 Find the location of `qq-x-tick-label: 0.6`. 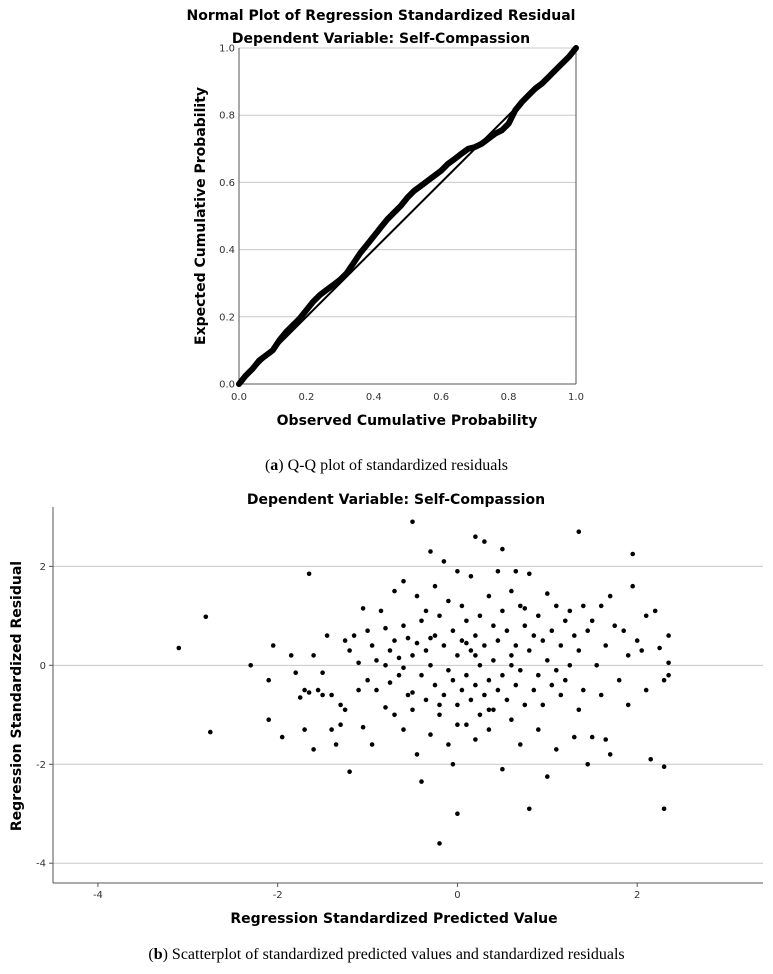

qq-x-tick-label: 0.6 is located at coordinates (441, 397).